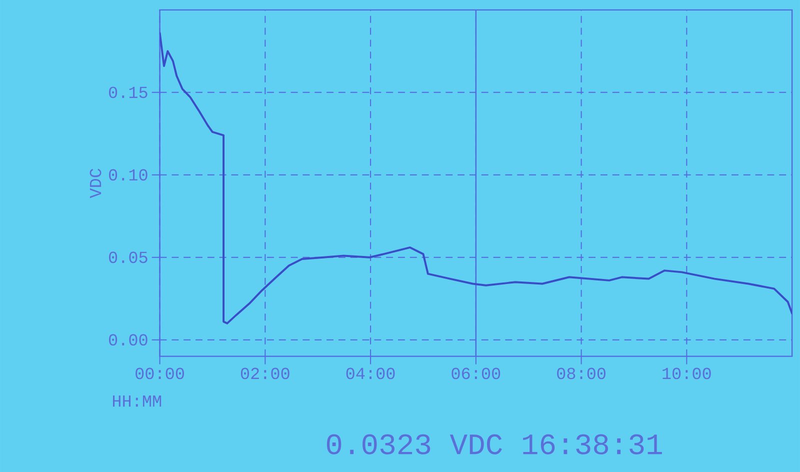 This screenshot has width=800, height=472. I want to click on x-axis-title: HH:MM, so click(137, 400).